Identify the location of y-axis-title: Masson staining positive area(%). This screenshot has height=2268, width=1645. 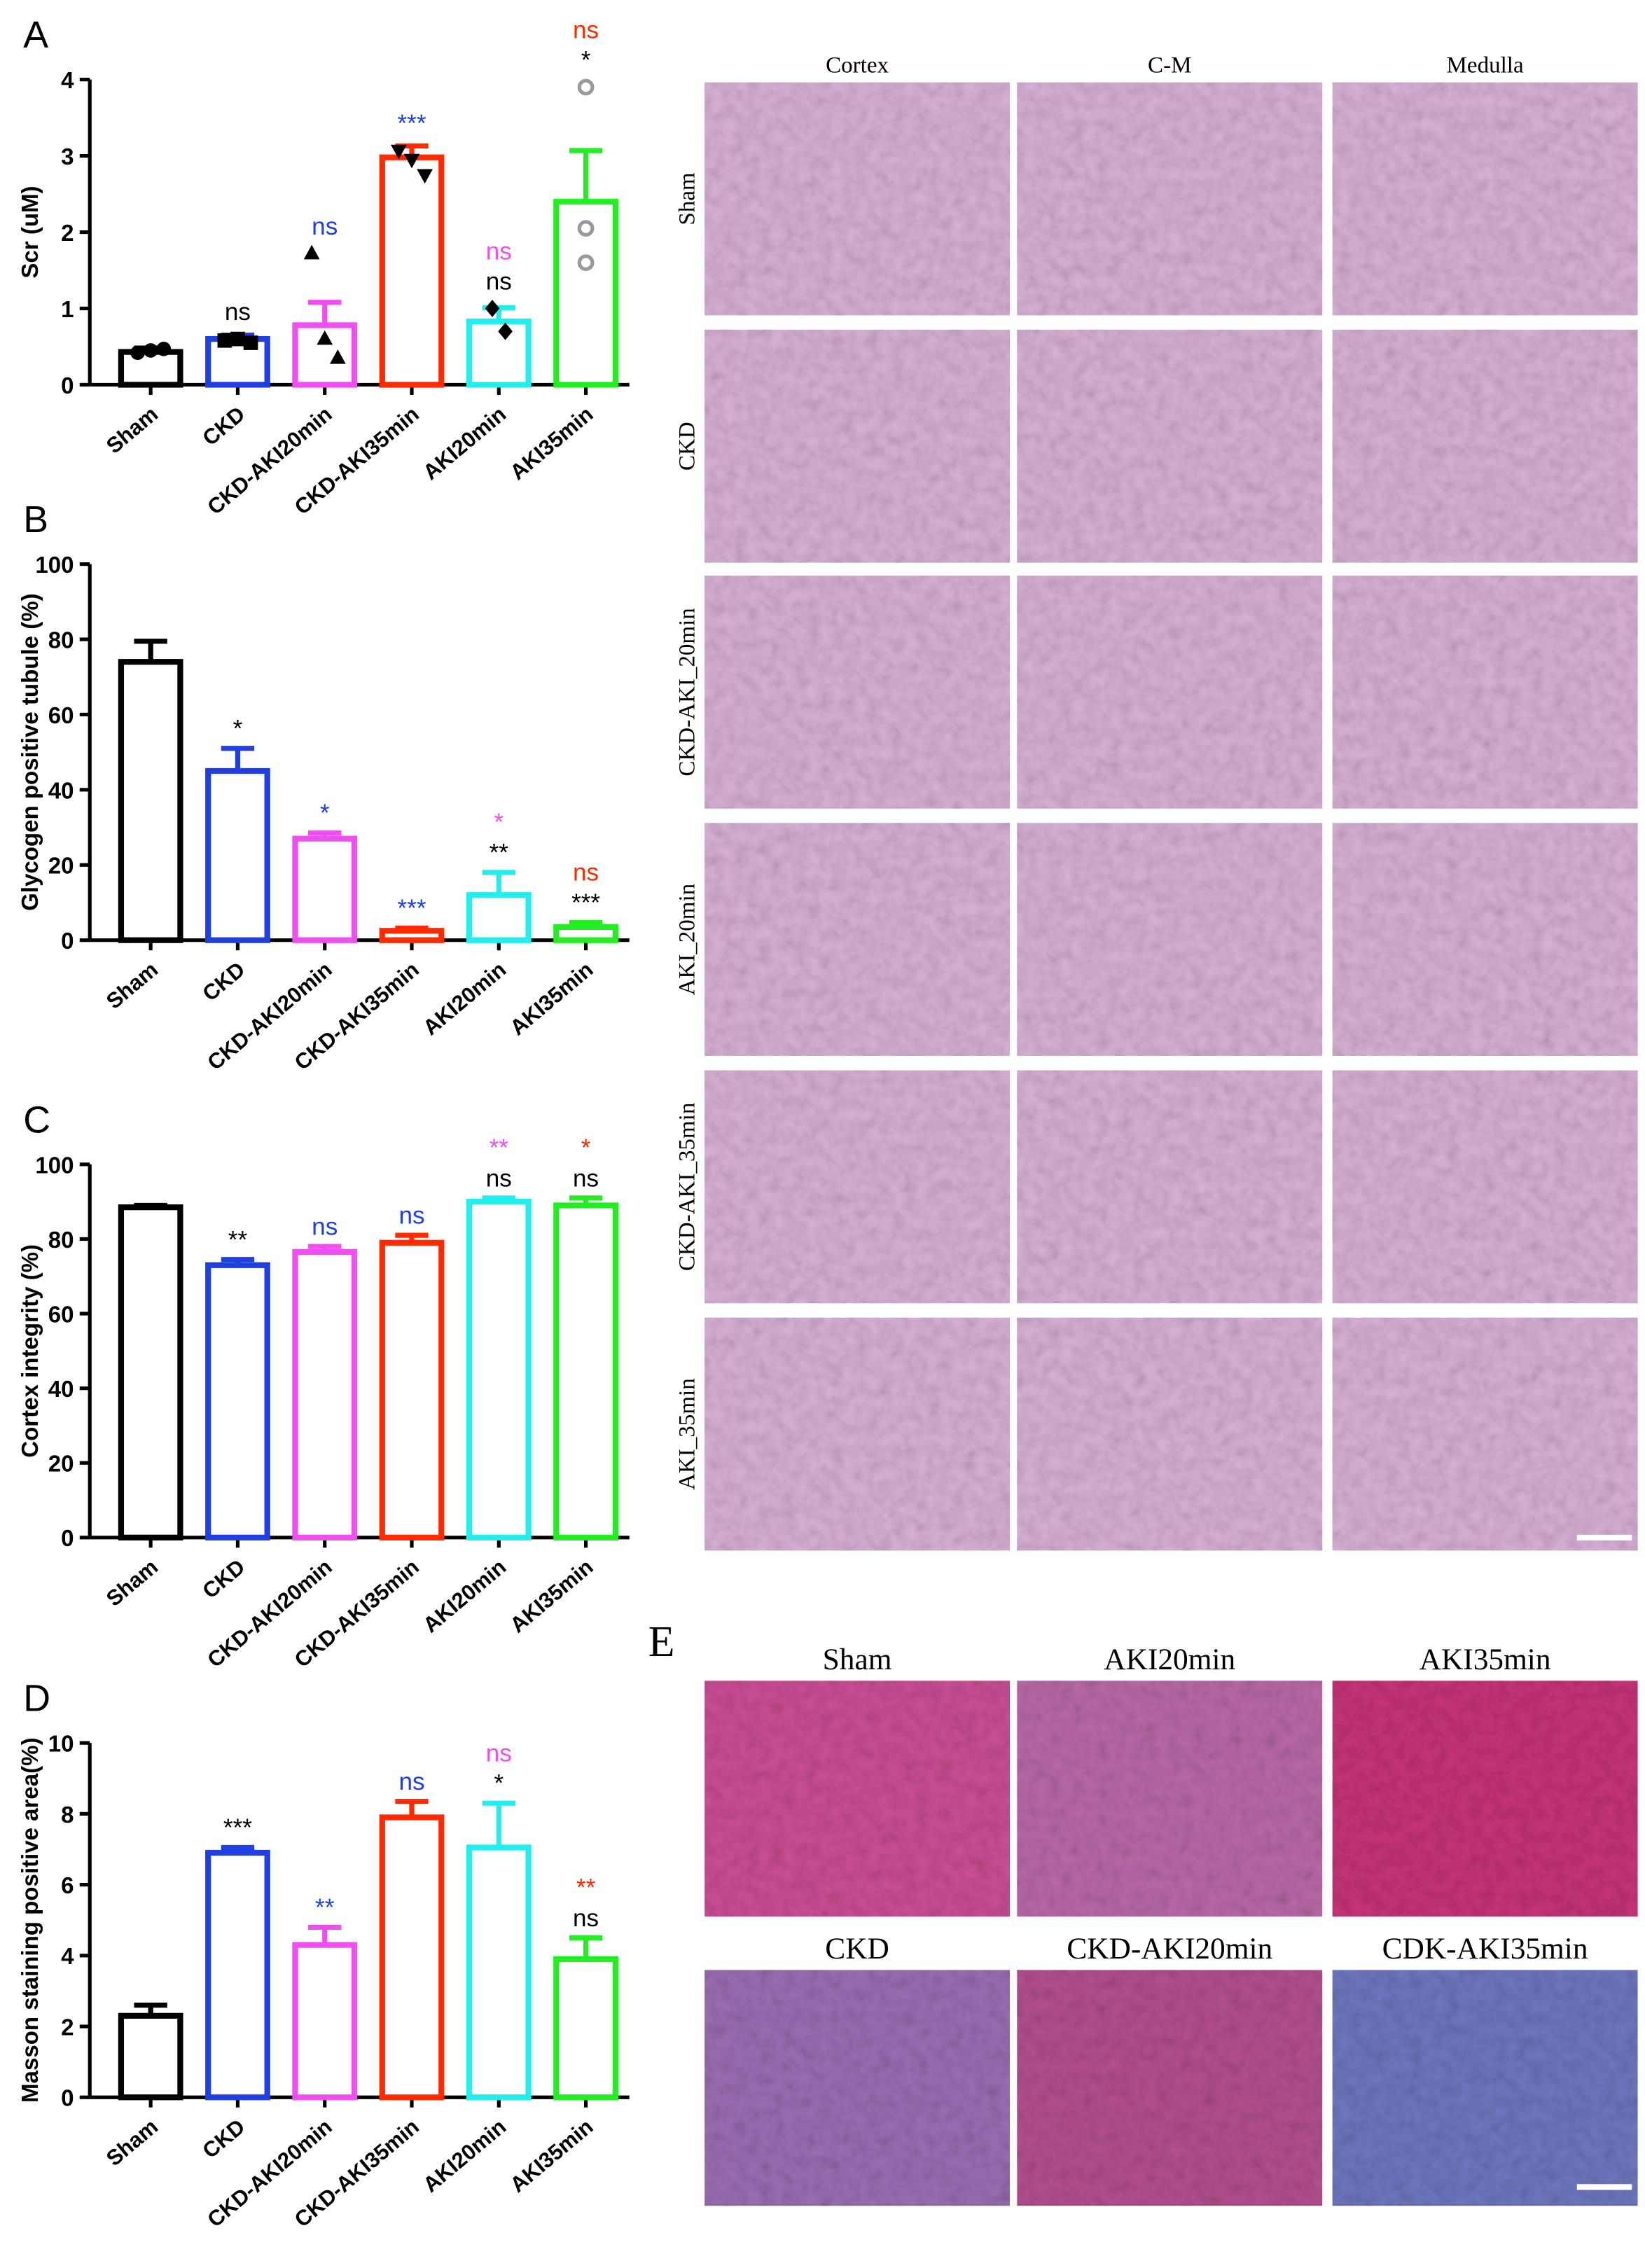
(30, 1920).